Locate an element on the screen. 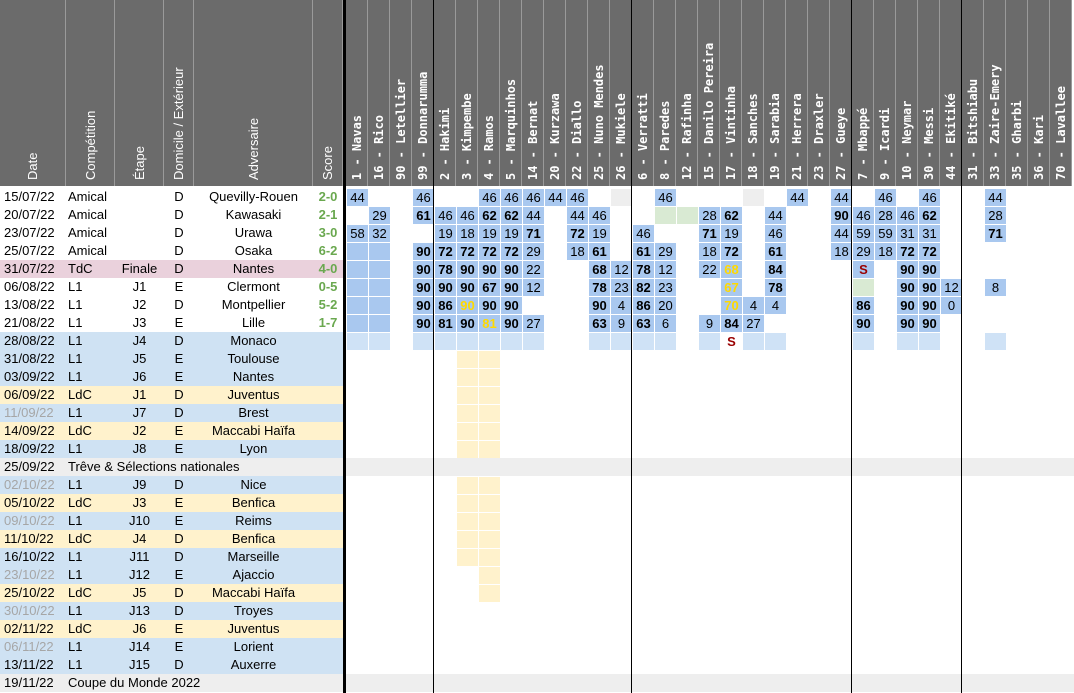 The height and width of the screenshot is (693, 1074). header-player-paredes: 8 - Paredes is located at coordinates (665, 93).